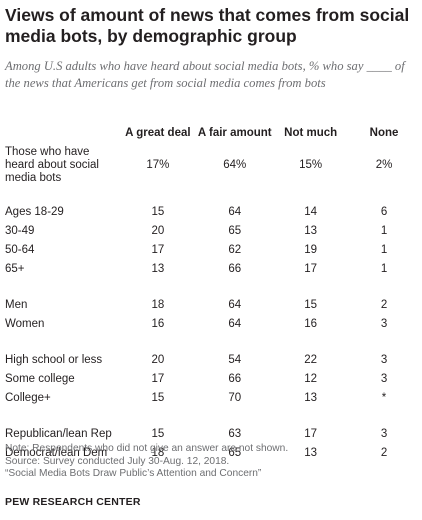 The width and height of the screenshot is (422, 520). Describe the element at coordinates (211, 359) in the screenshot. I see `table-row: High school or less 20 54 22 3` at that location.